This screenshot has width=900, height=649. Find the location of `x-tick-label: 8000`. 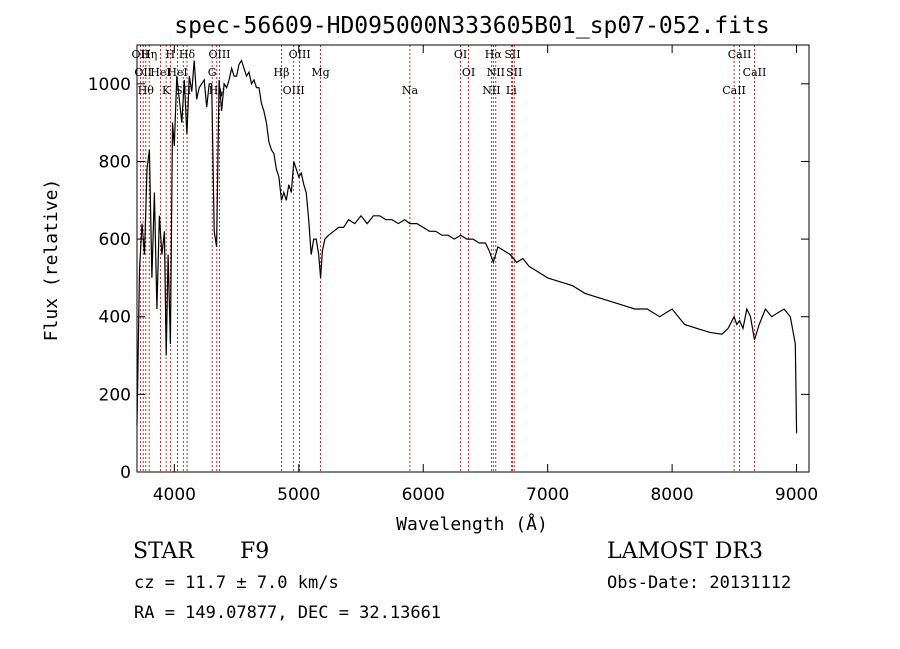

x-tick-label: 8000 is located at coordinates (671, 495).